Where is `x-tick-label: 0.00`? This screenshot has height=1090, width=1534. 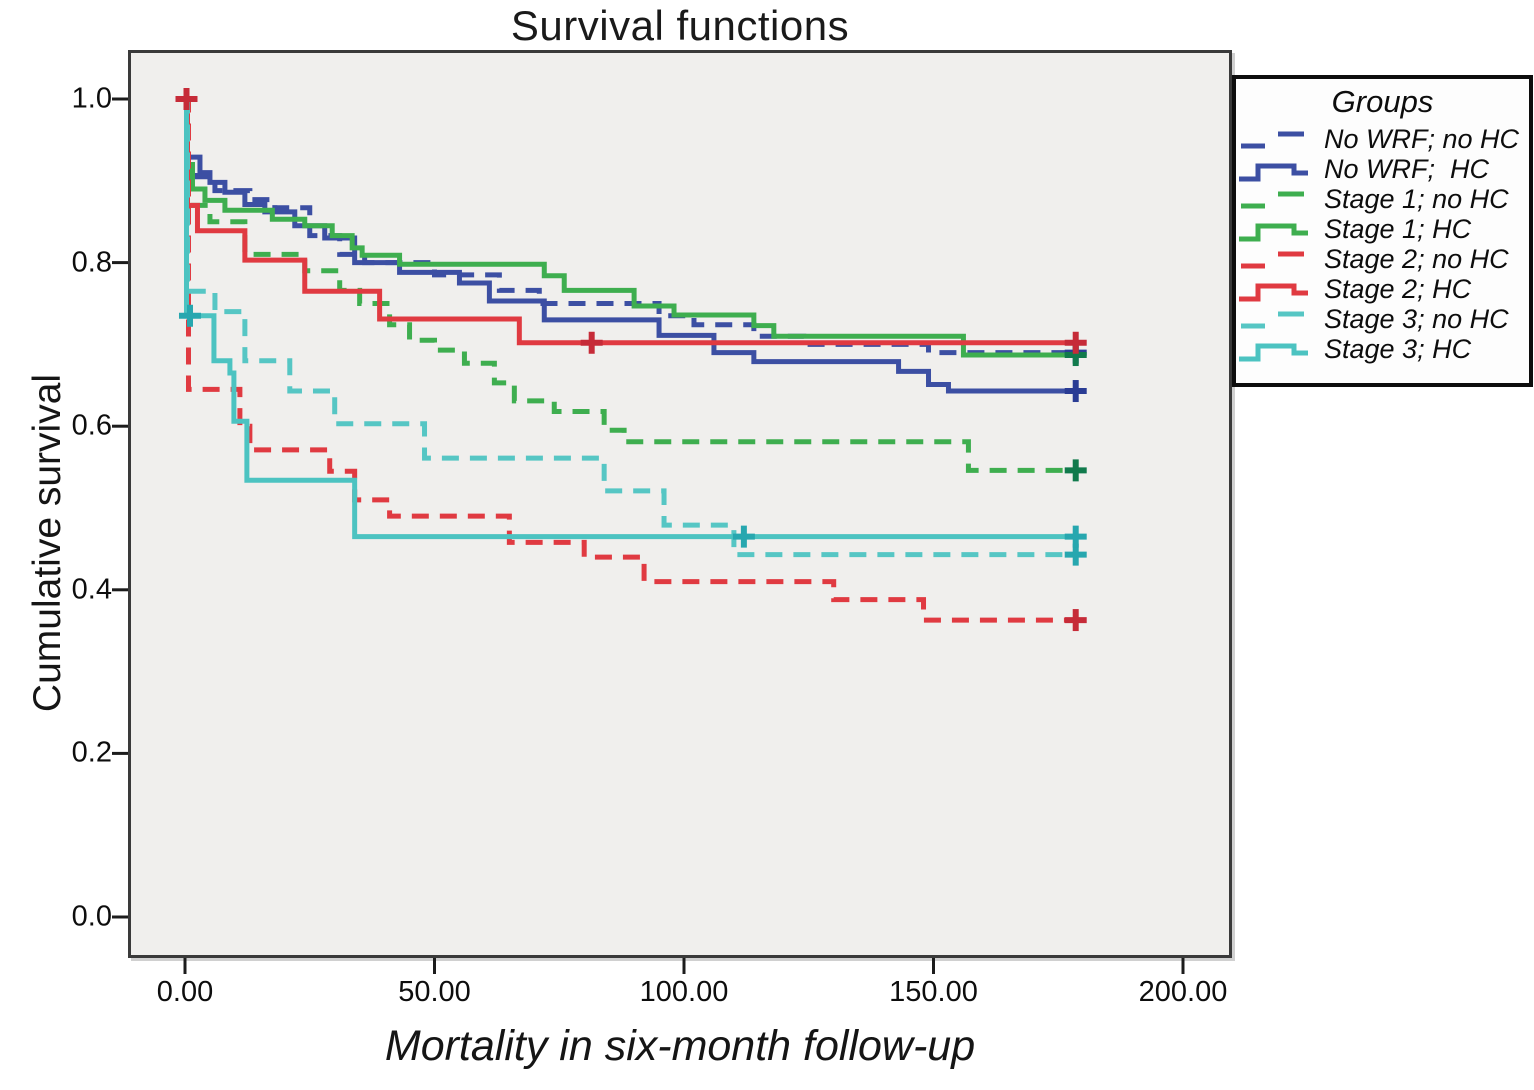 x-tick-label: 0.00 is located at coordinates (185, 992).